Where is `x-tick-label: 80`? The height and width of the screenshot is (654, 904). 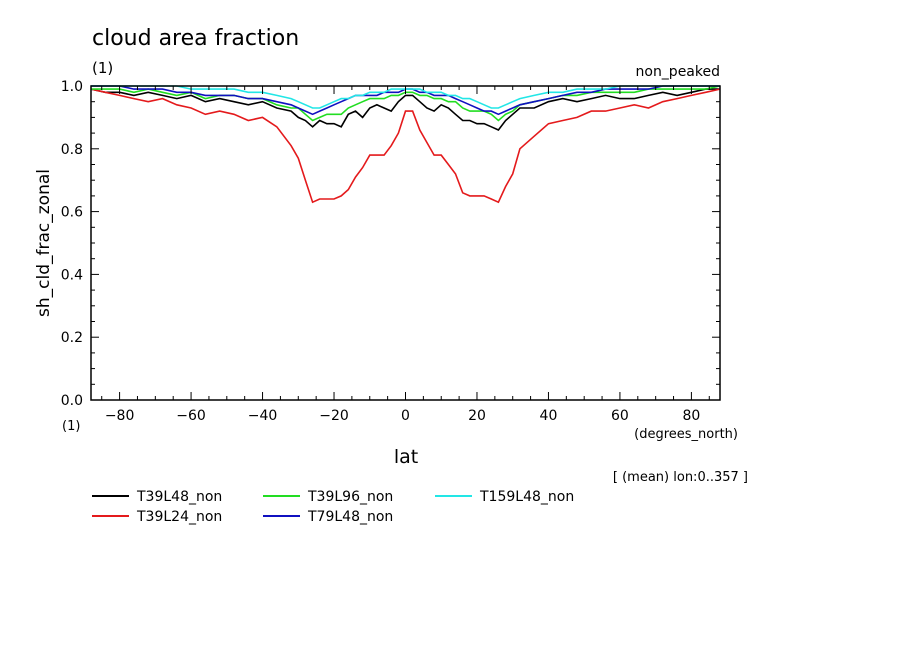
x-tick-label: 80 is located at coordinates (691, 416).